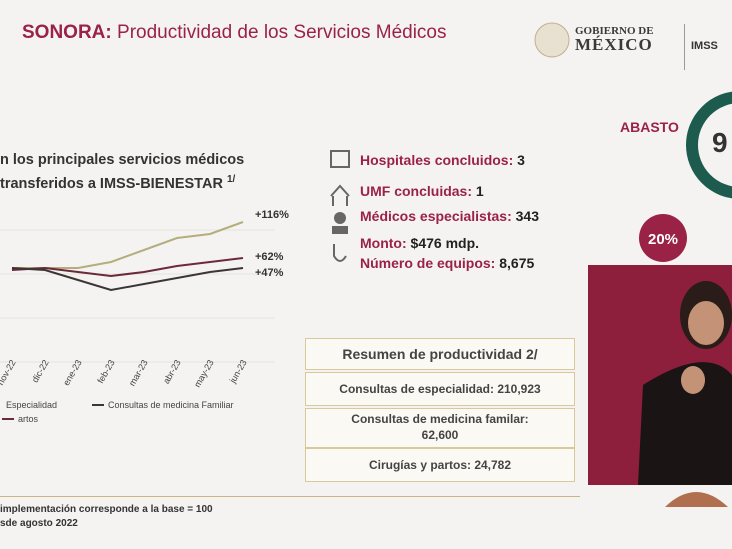  Describe the element at coordinates (31, 405) in the screenshot. I see `legend-label: Especialidad` at that location.